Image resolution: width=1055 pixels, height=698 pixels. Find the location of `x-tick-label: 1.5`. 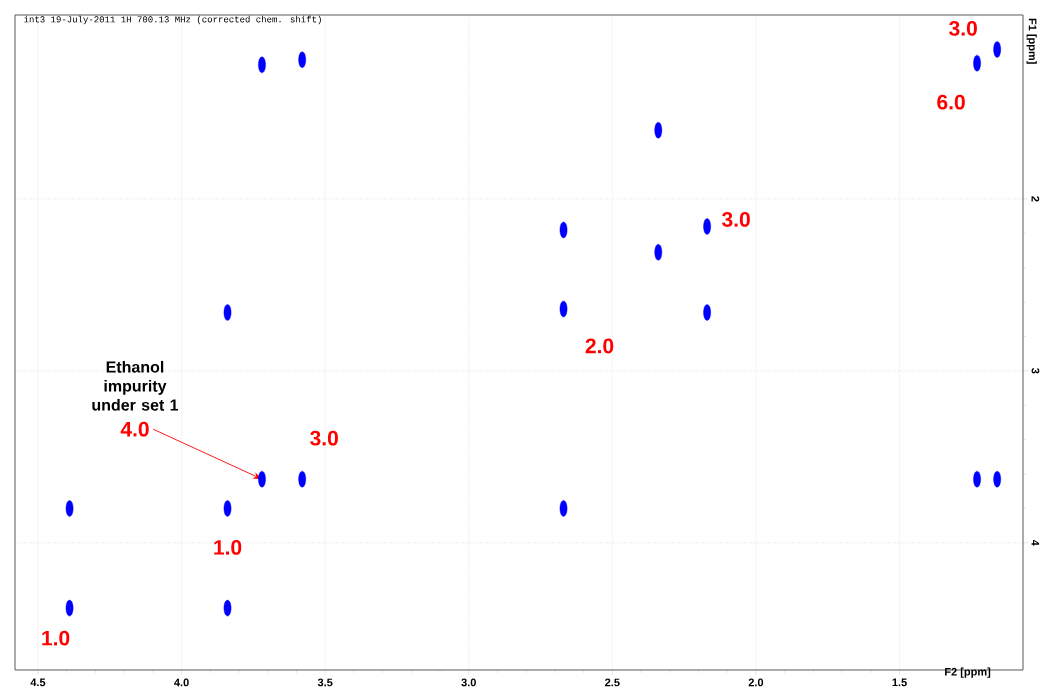

x-tick-label: 1.5 is located at coordinates (899, 682).